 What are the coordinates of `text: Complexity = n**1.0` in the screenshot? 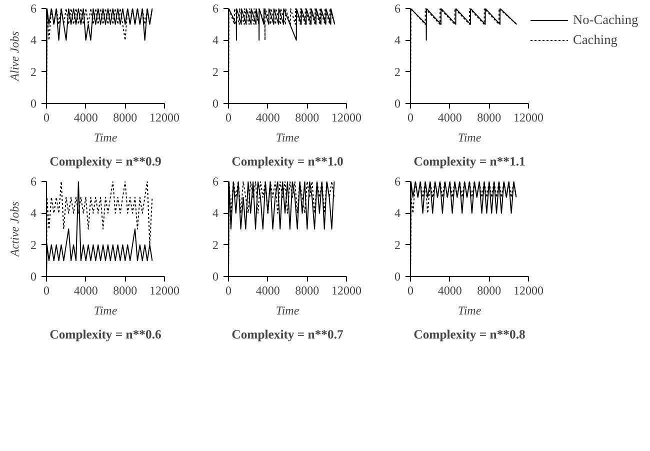 It's located at (288, 161).